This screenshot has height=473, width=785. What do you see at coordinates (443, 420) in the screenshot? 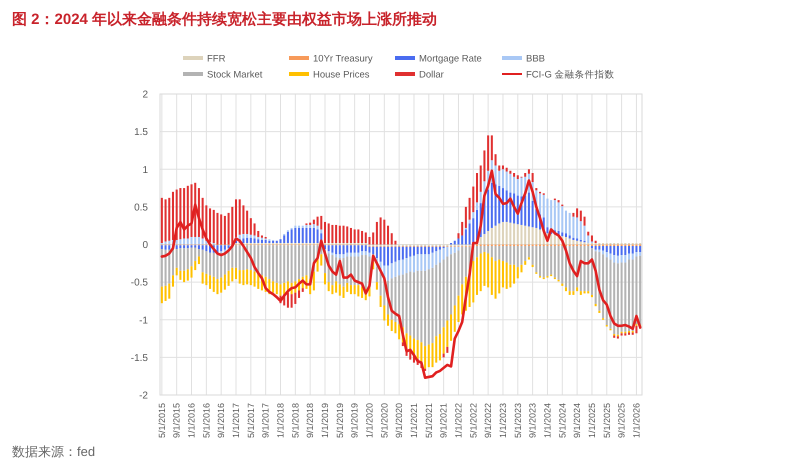
I see `x-tick-label: 9/1/2021` at bounding box center [443, 420].